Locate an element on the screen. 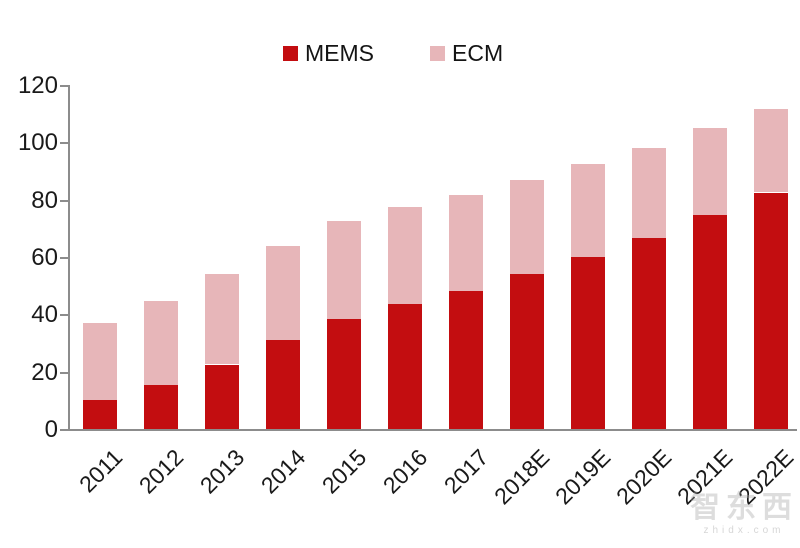 The width and height of the screenshot is (800, 548). y-axis is located at coordinates (69, 258).